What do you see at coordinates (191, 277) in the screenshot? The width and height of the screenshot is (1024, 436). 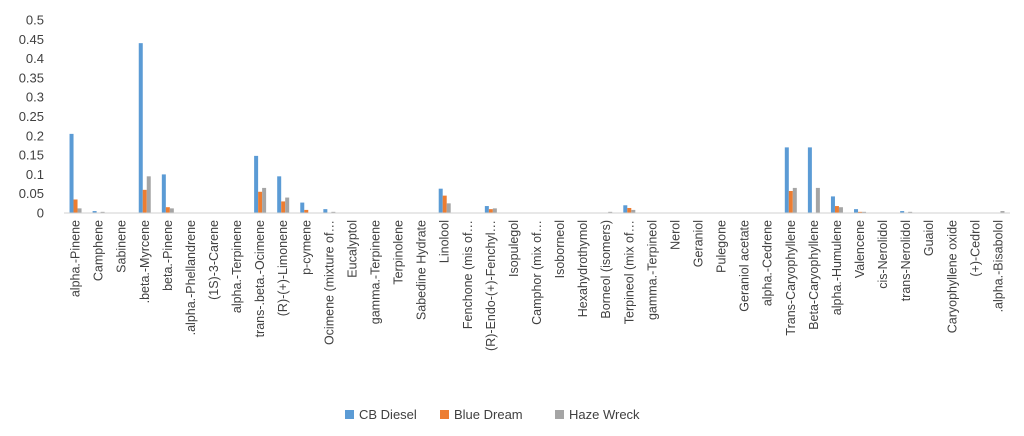 I see `x-tick-label: .alpha.-Phellandrene` at bounding box center [191, 277].